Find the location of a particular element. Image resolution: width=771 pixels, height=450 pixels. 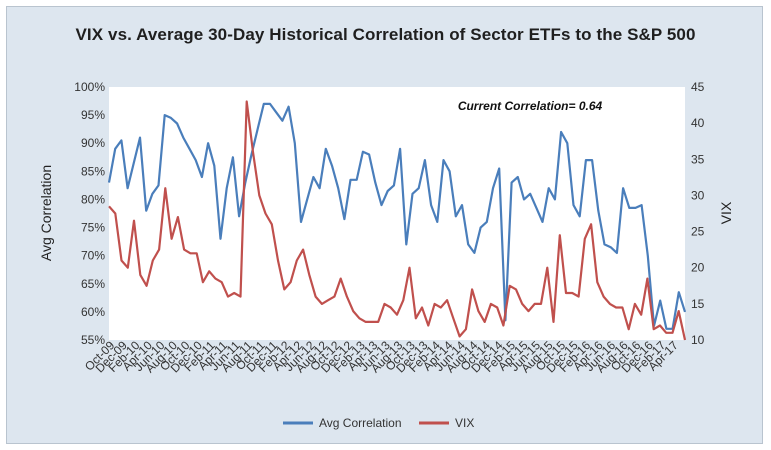

y-right-tick-label: 35 is located at coordinates (698, 159).